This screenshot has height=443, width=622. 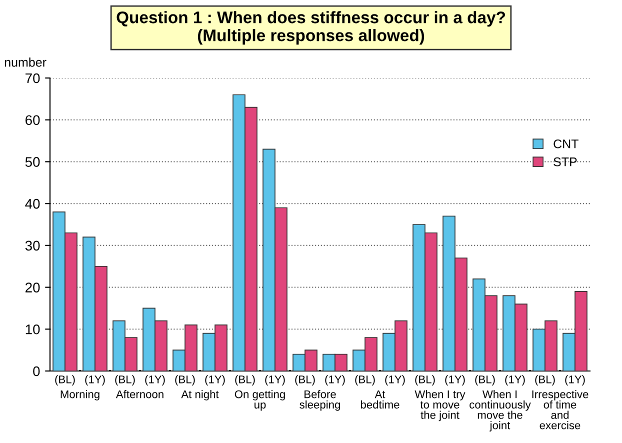 I want to click on text: Afternoon, so click(x=140, y=394).